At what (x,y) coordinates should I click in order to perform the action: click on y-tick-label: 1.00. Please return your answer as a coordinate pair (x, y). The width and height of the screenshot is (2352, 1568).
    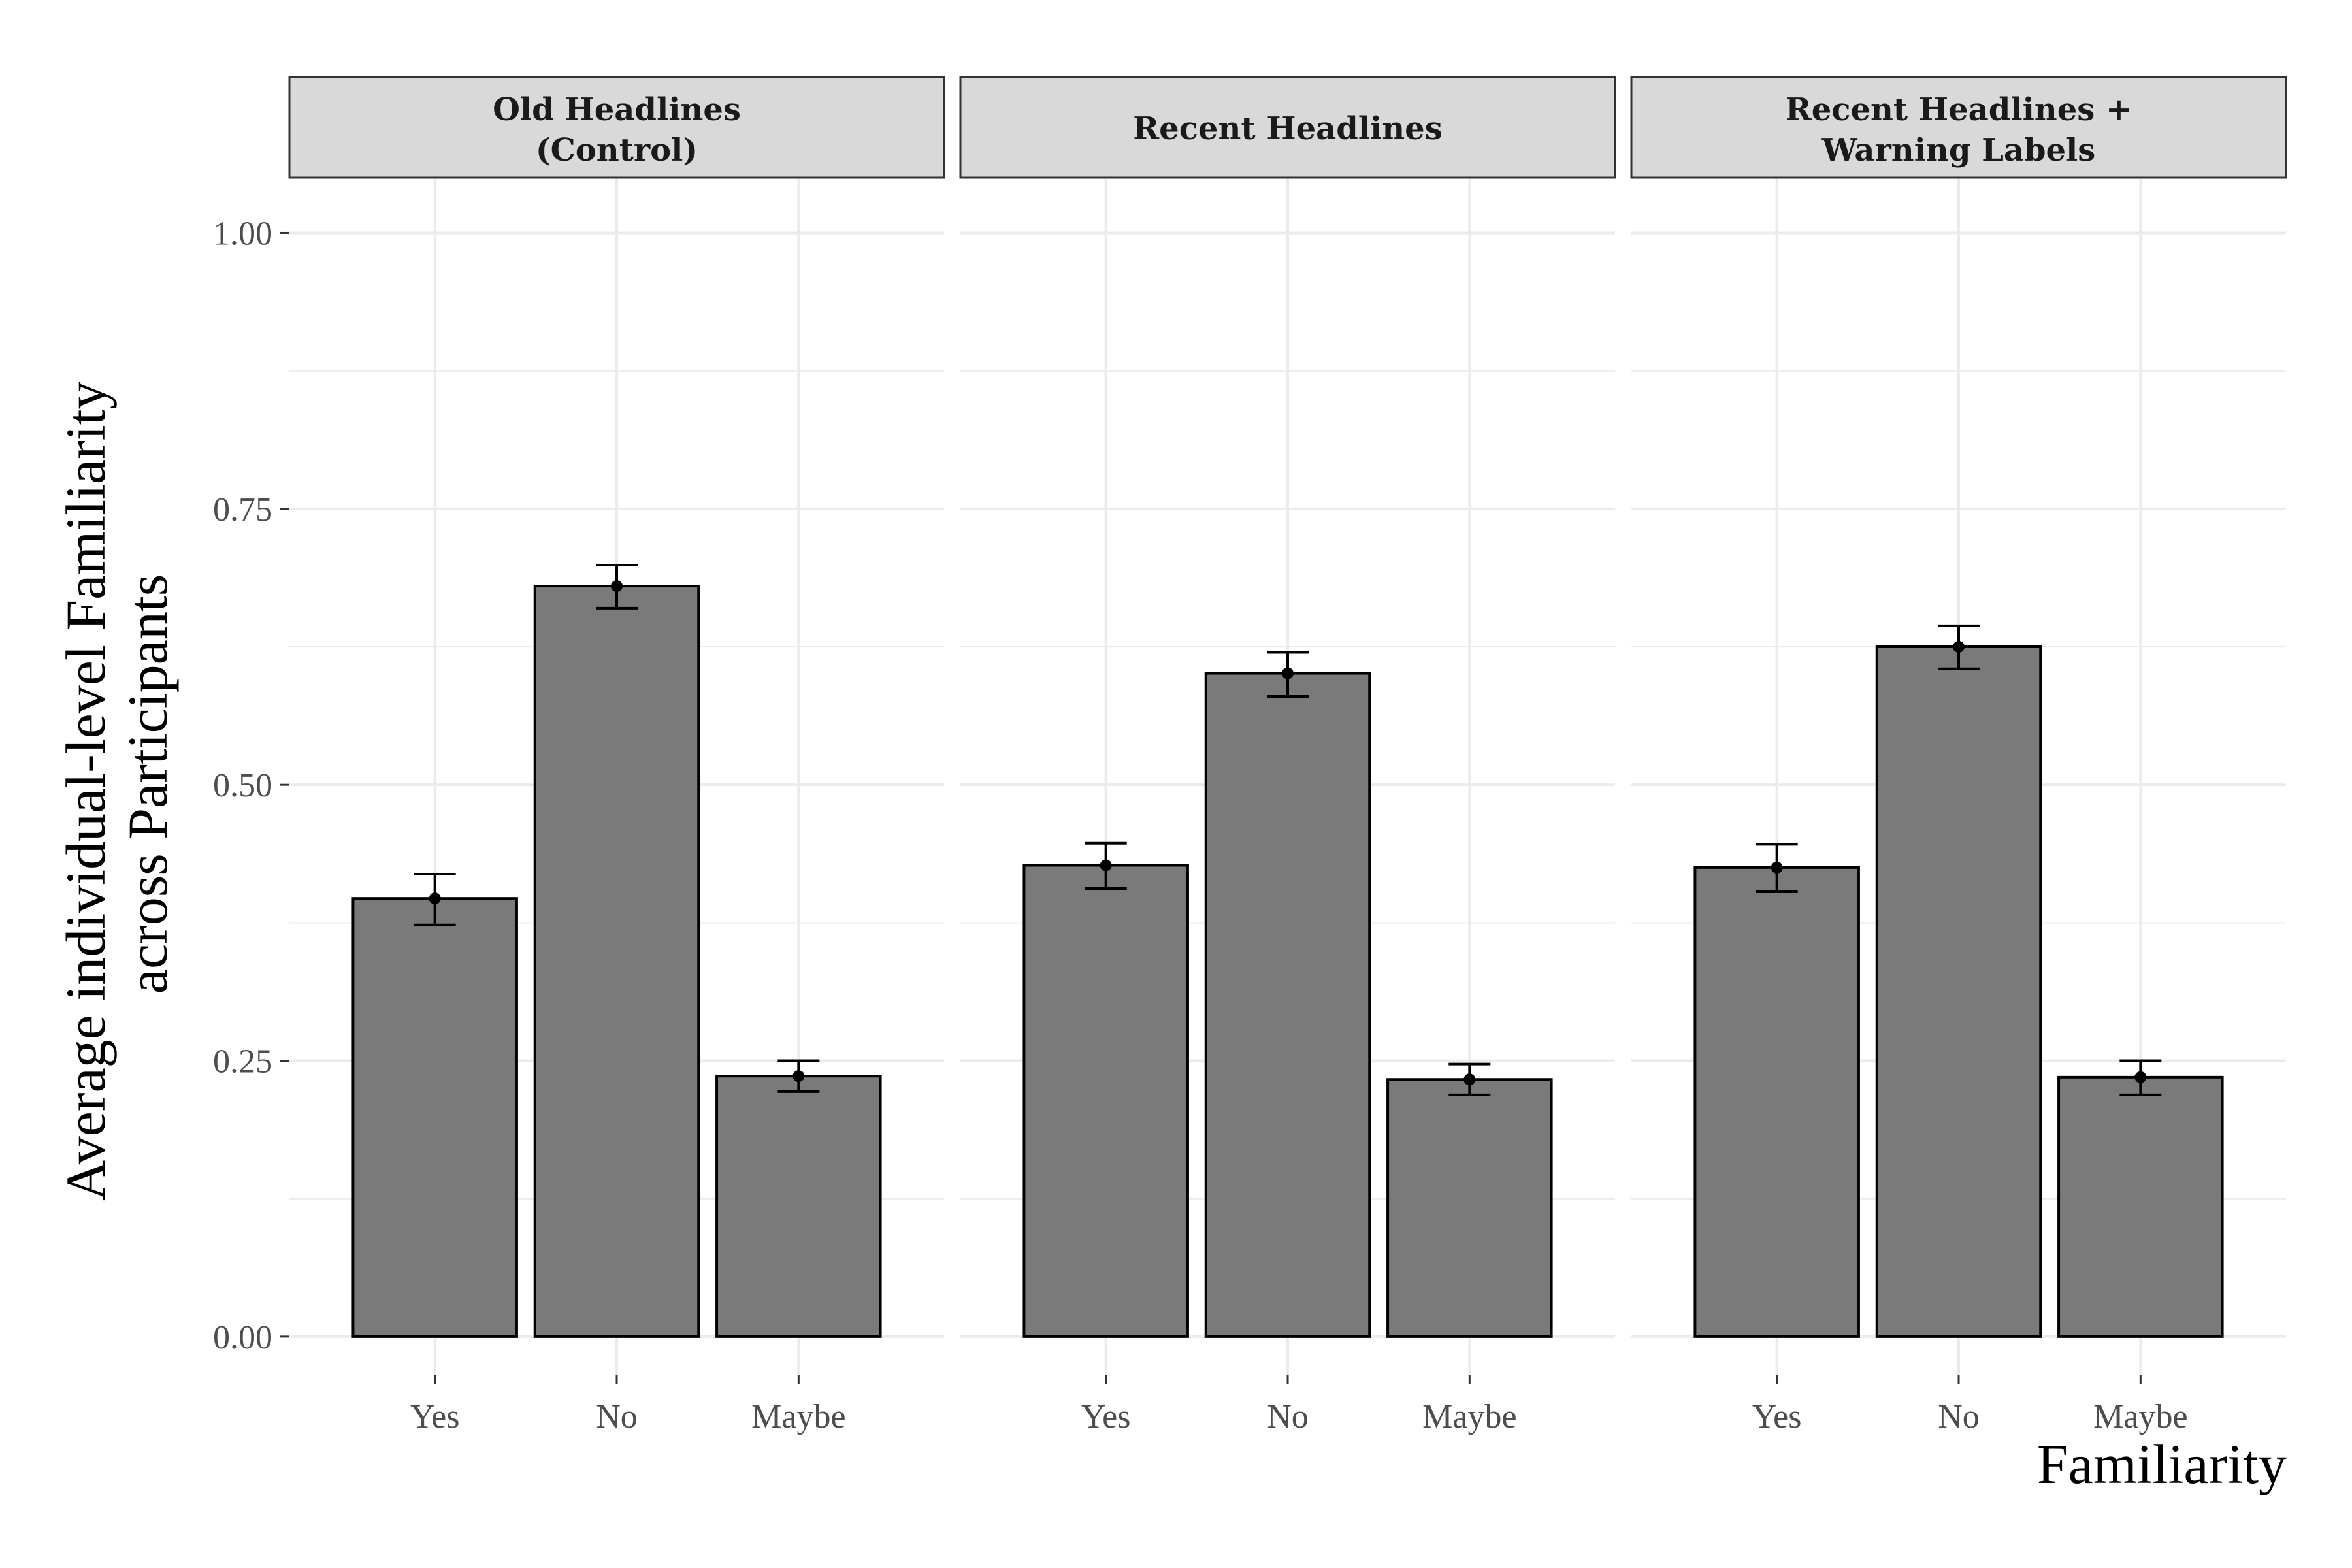
    Looking at the image, I should click on (242, 233).